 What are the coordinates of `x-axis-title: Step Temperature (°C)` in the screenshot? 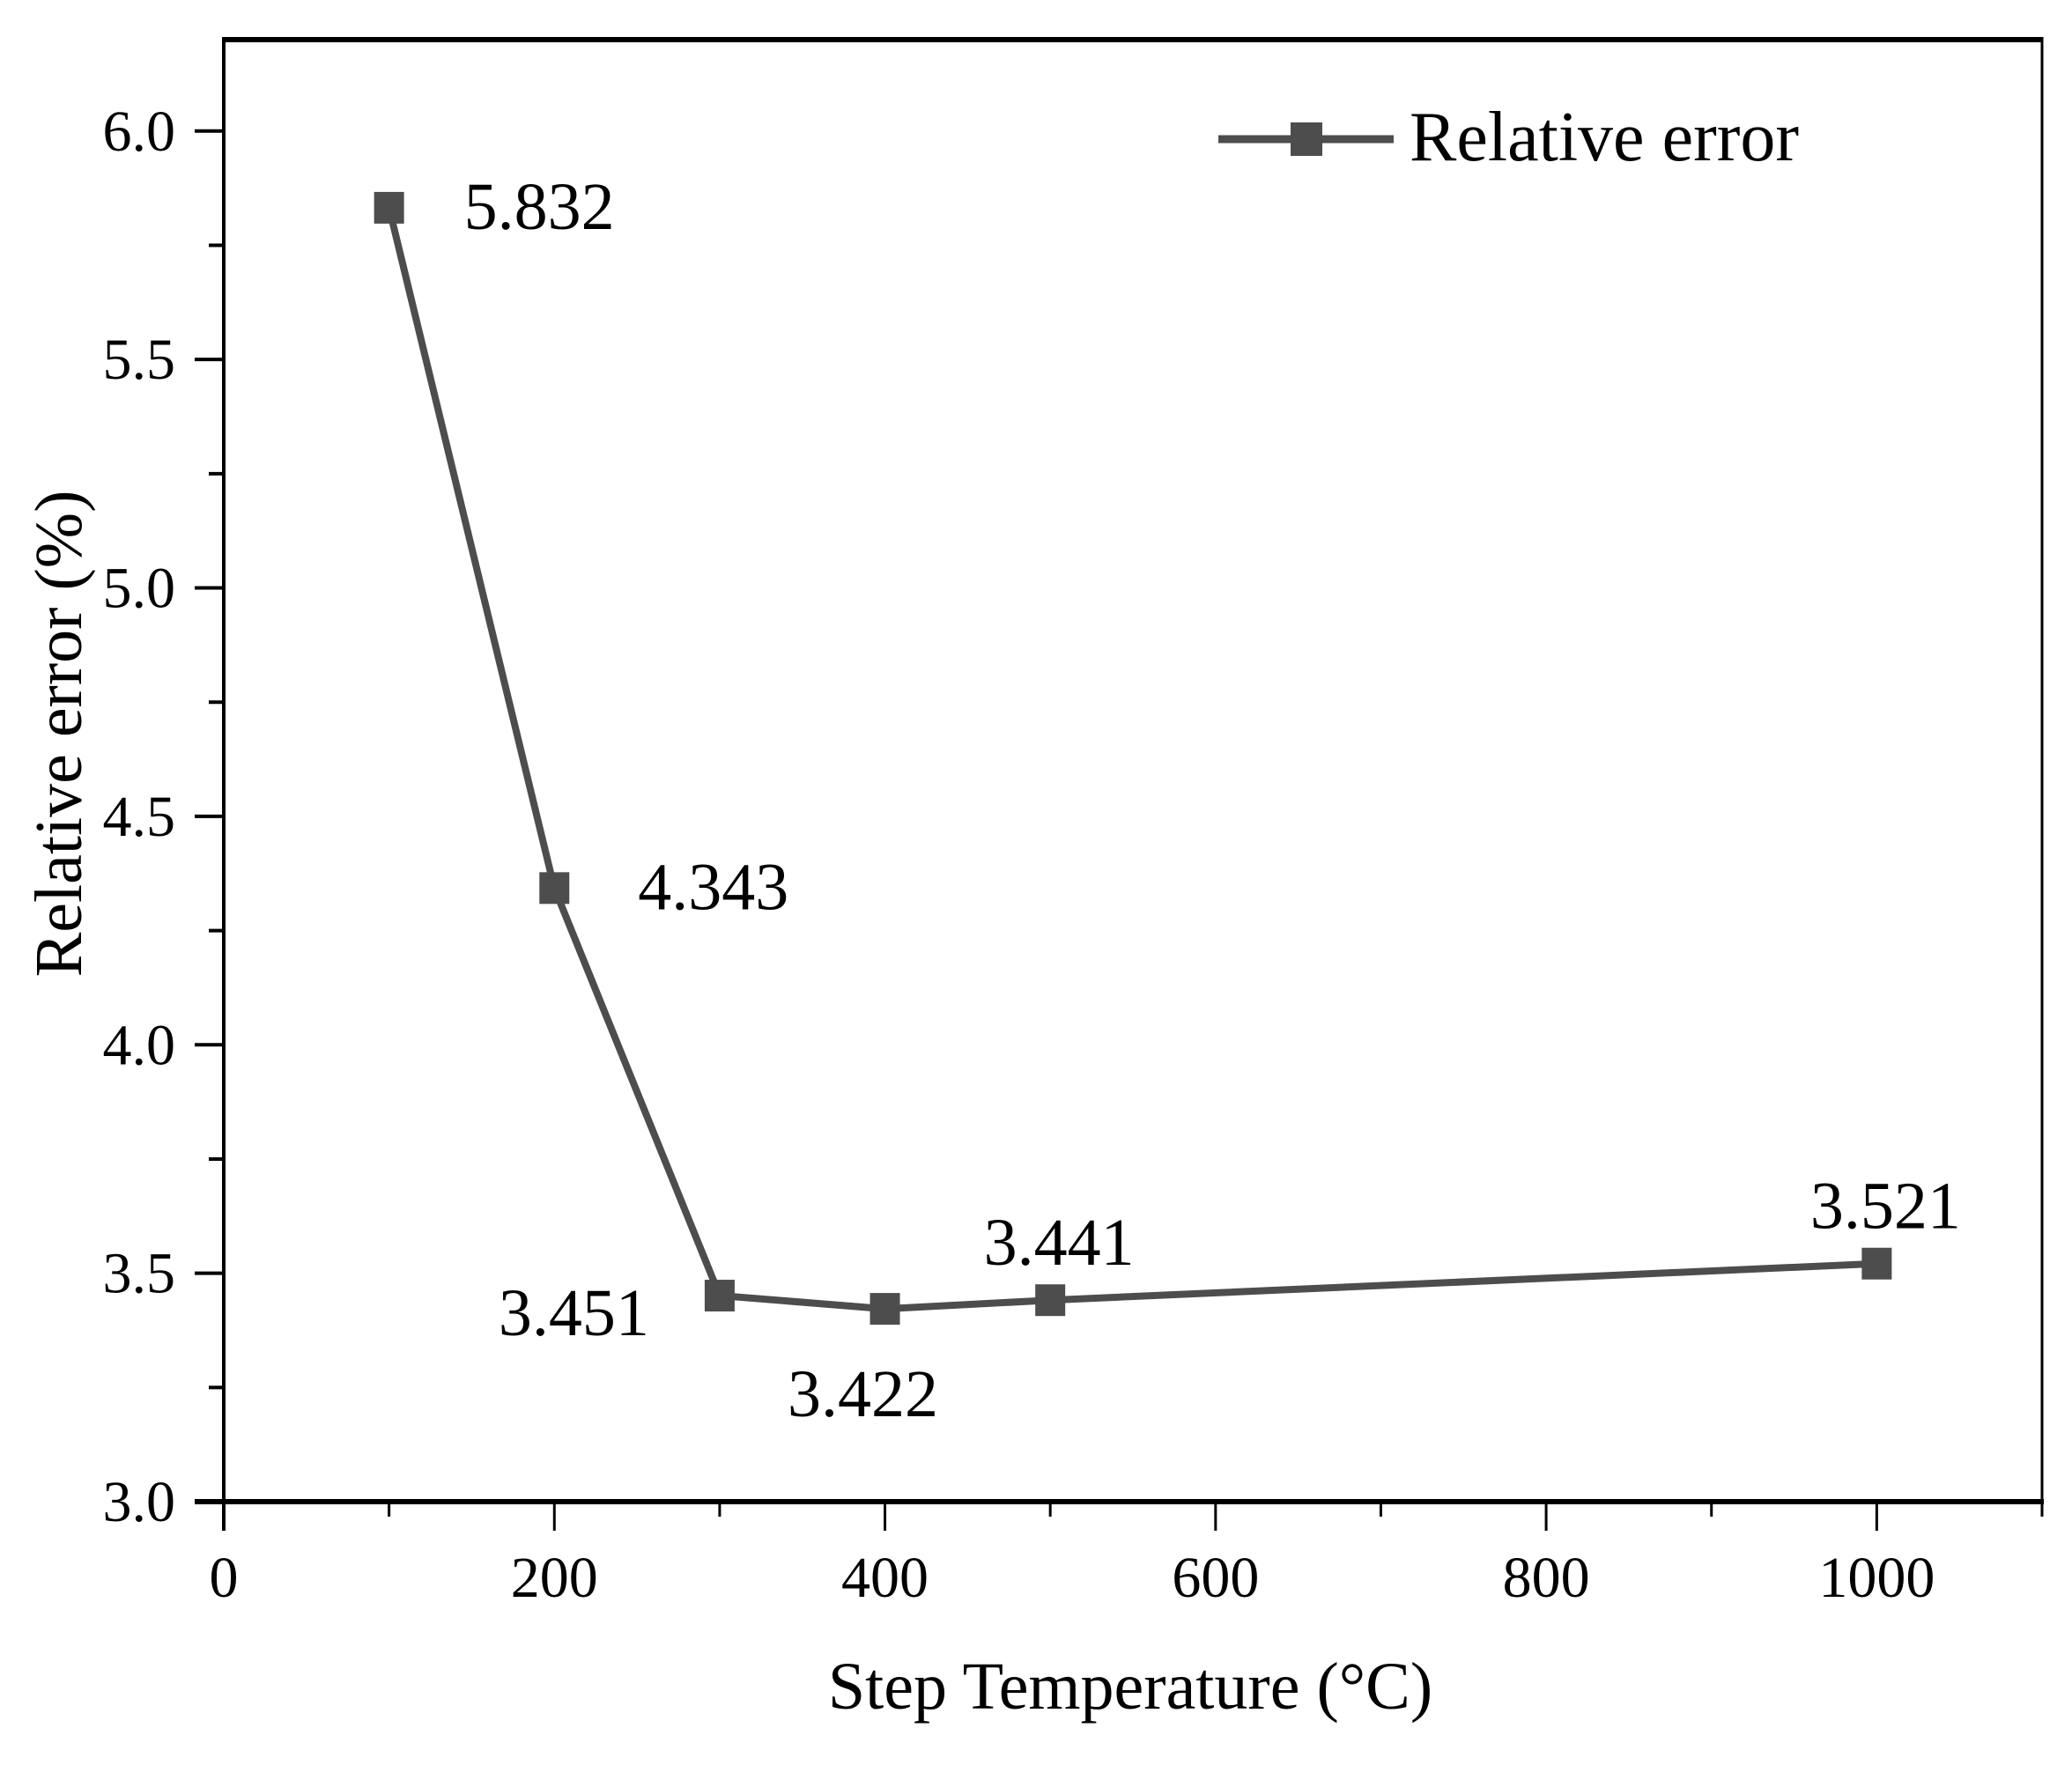 It's located at (1130, 1687).